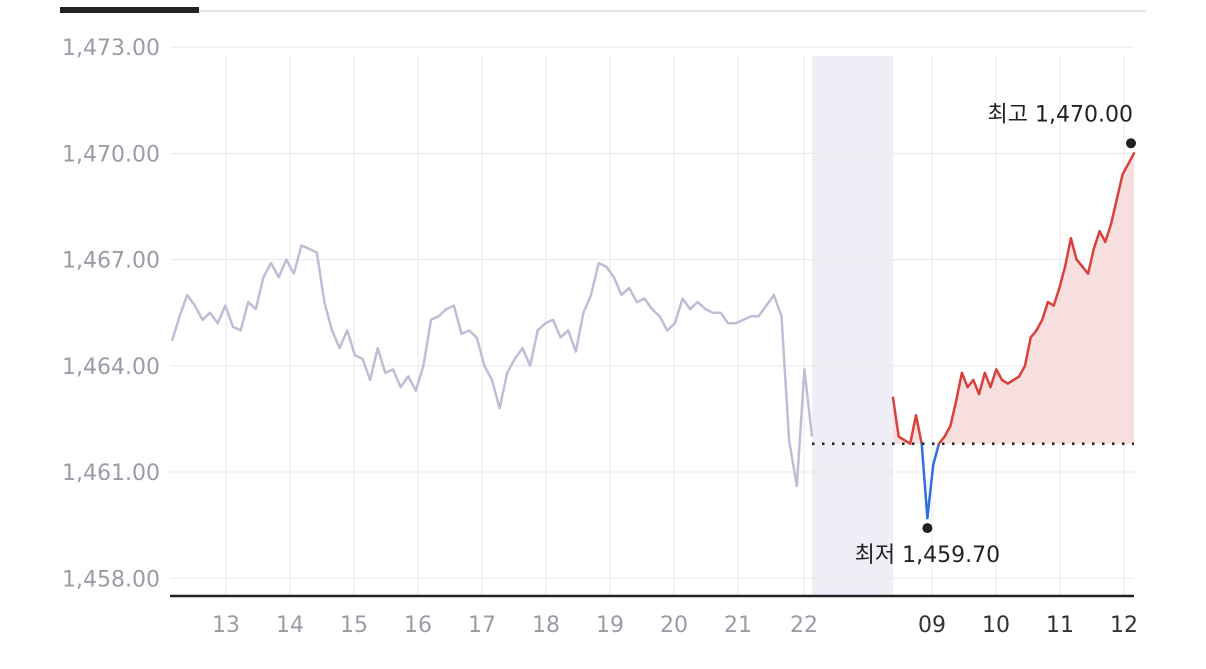 Image resolution: width=1206 pixels, height=669 pixels. I want to click on low-annotation: 최저 1,459.70, so click(927, 555).